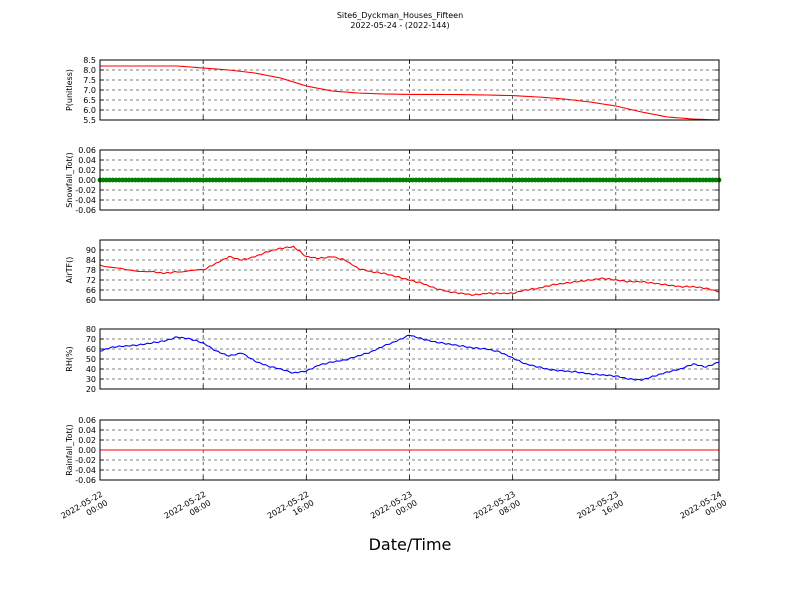 Image resolution: width=800 pixels, height=600 pixels. What do you see at coordinates (91, 270) in the screenshot?
I see `y-tick-label: 78` at bounding box center [91, 270].